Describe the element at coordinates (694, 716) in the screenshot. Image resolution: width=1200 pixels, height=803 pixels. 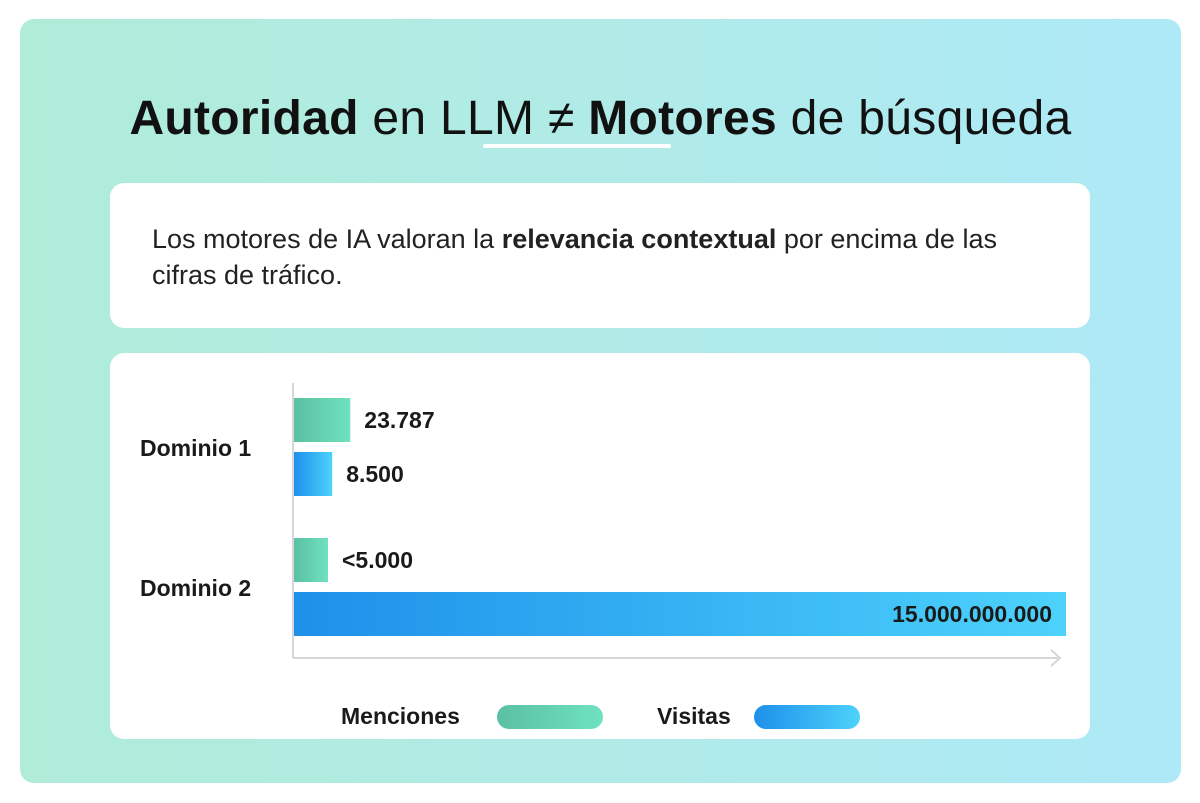
I see `legend-label-visitas: Visitas` at that location.